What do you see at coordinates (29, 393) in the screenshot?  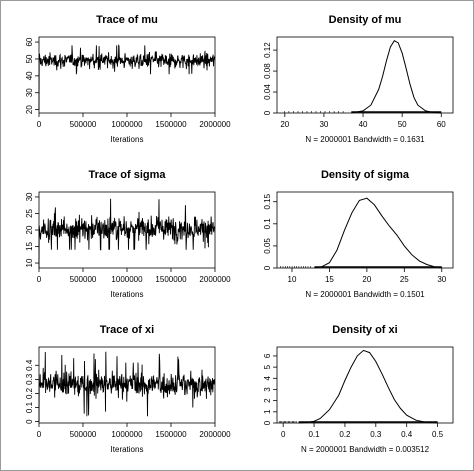 I see `y-tick-label: 0.2` at bounding box center [29, 393].